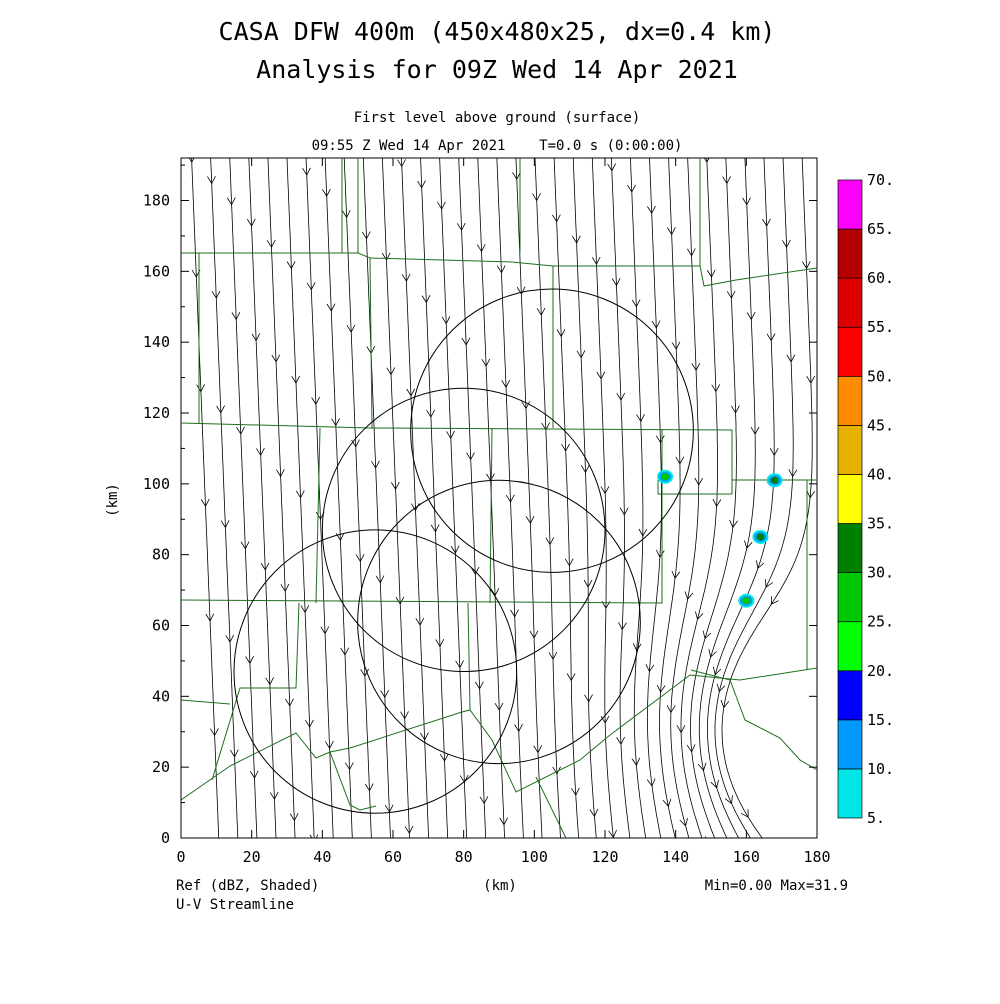 The height and width of the screenshot is (1004, 1000). I want to click on echo-core, so click(774, 480).